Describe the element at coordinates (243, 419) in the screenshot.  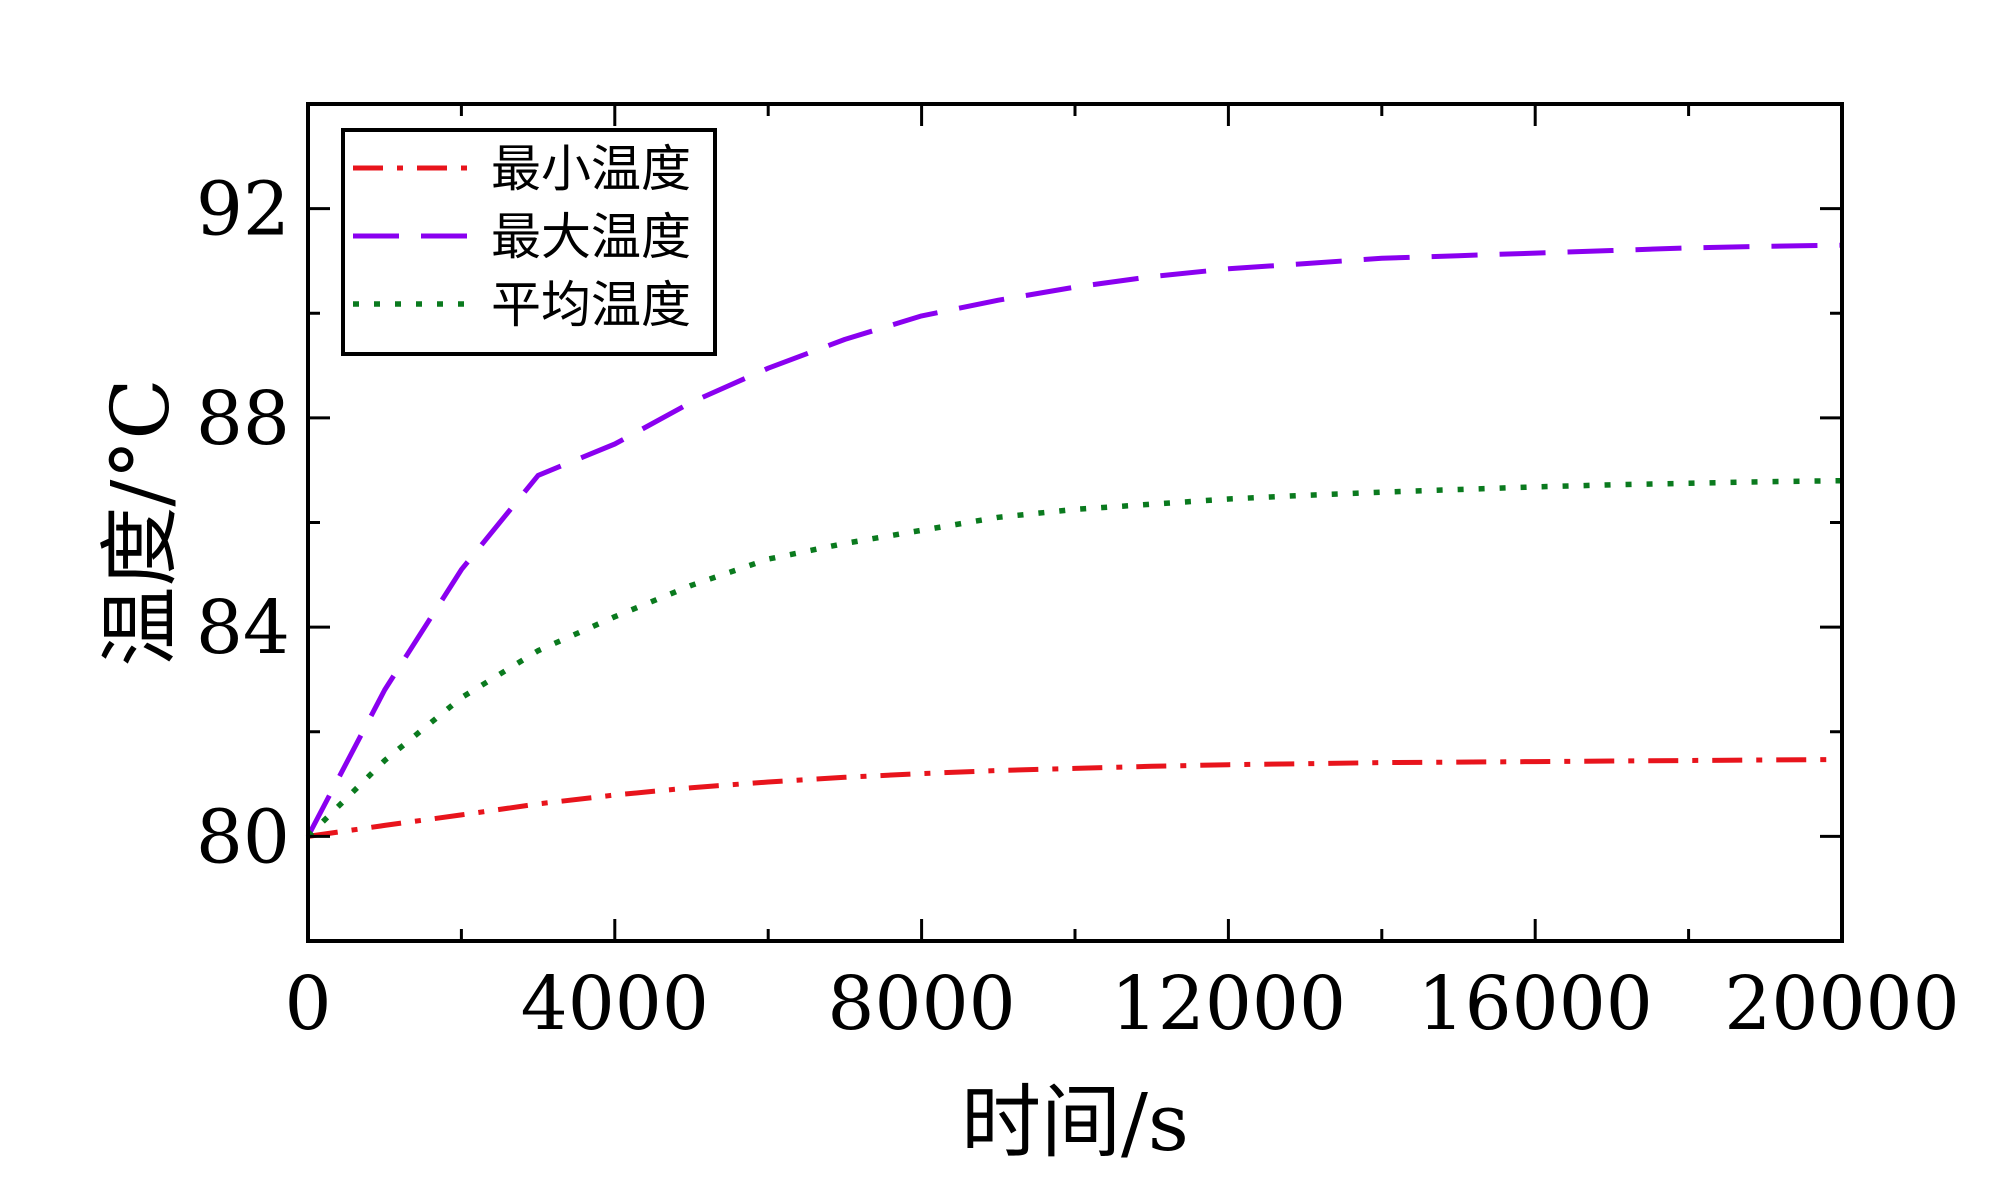
I see `y-tick-label: 88` at that location.